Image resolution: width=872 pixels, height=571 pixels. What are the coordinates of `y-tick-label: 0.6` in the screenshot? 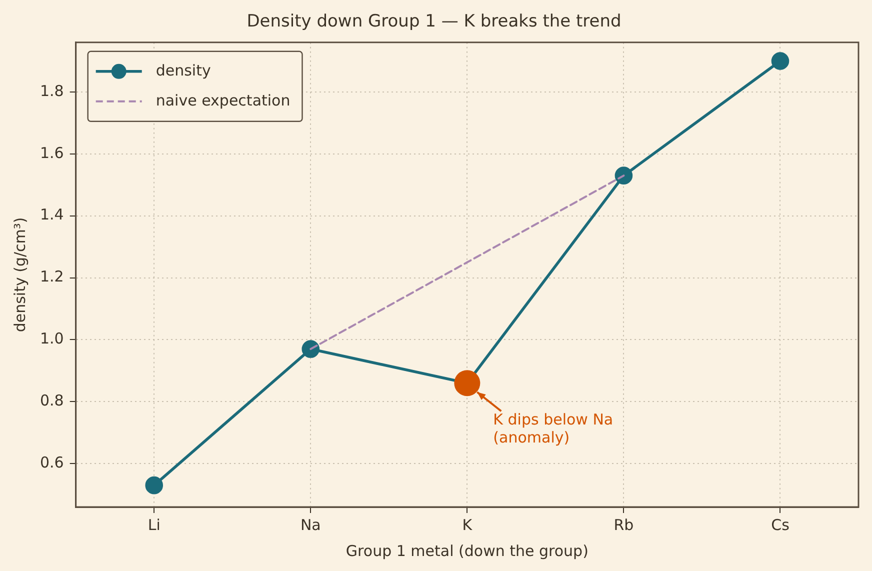 It's located at (52, 463).